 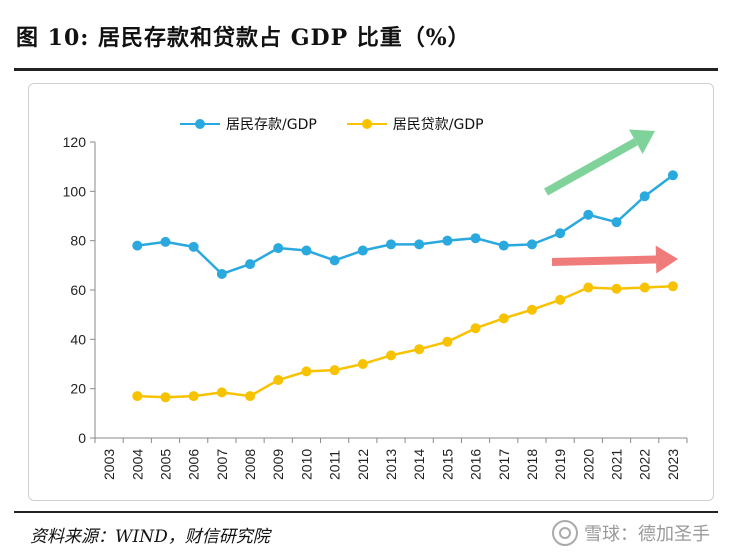 What do you see at coordinates (78, 389) in the screenshot?
I see `y-tick-label: 20` at bounding box center [78, 389].